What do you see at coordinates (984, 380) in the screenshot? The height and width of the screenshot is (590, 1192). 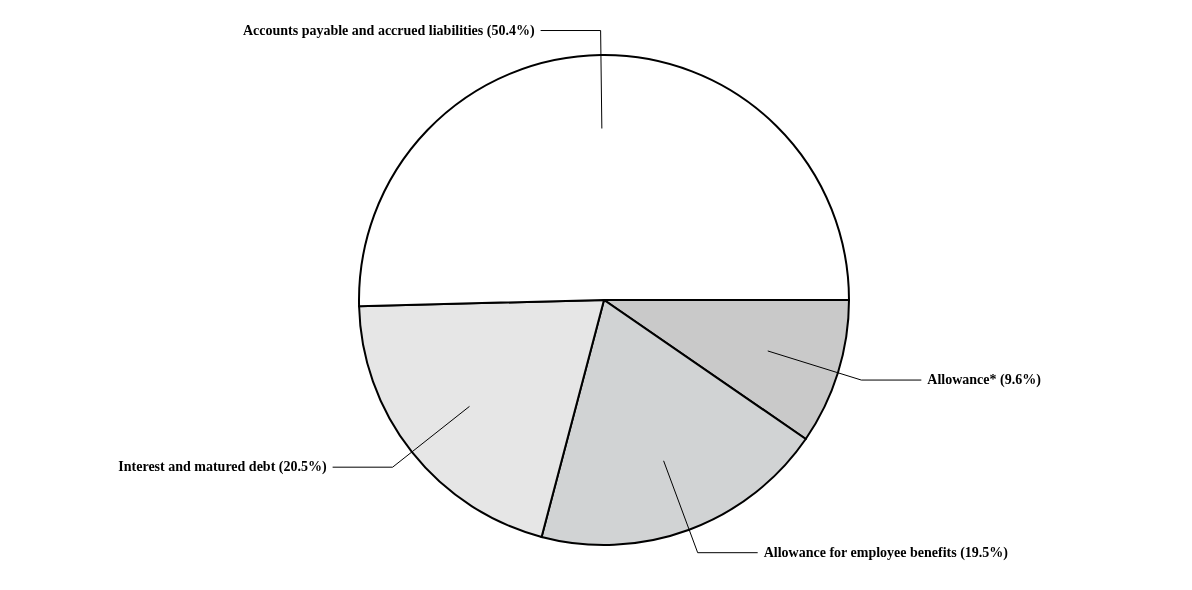 I see `slice-label: Allowance* (9.6%)` at bounding box center [984, 380].